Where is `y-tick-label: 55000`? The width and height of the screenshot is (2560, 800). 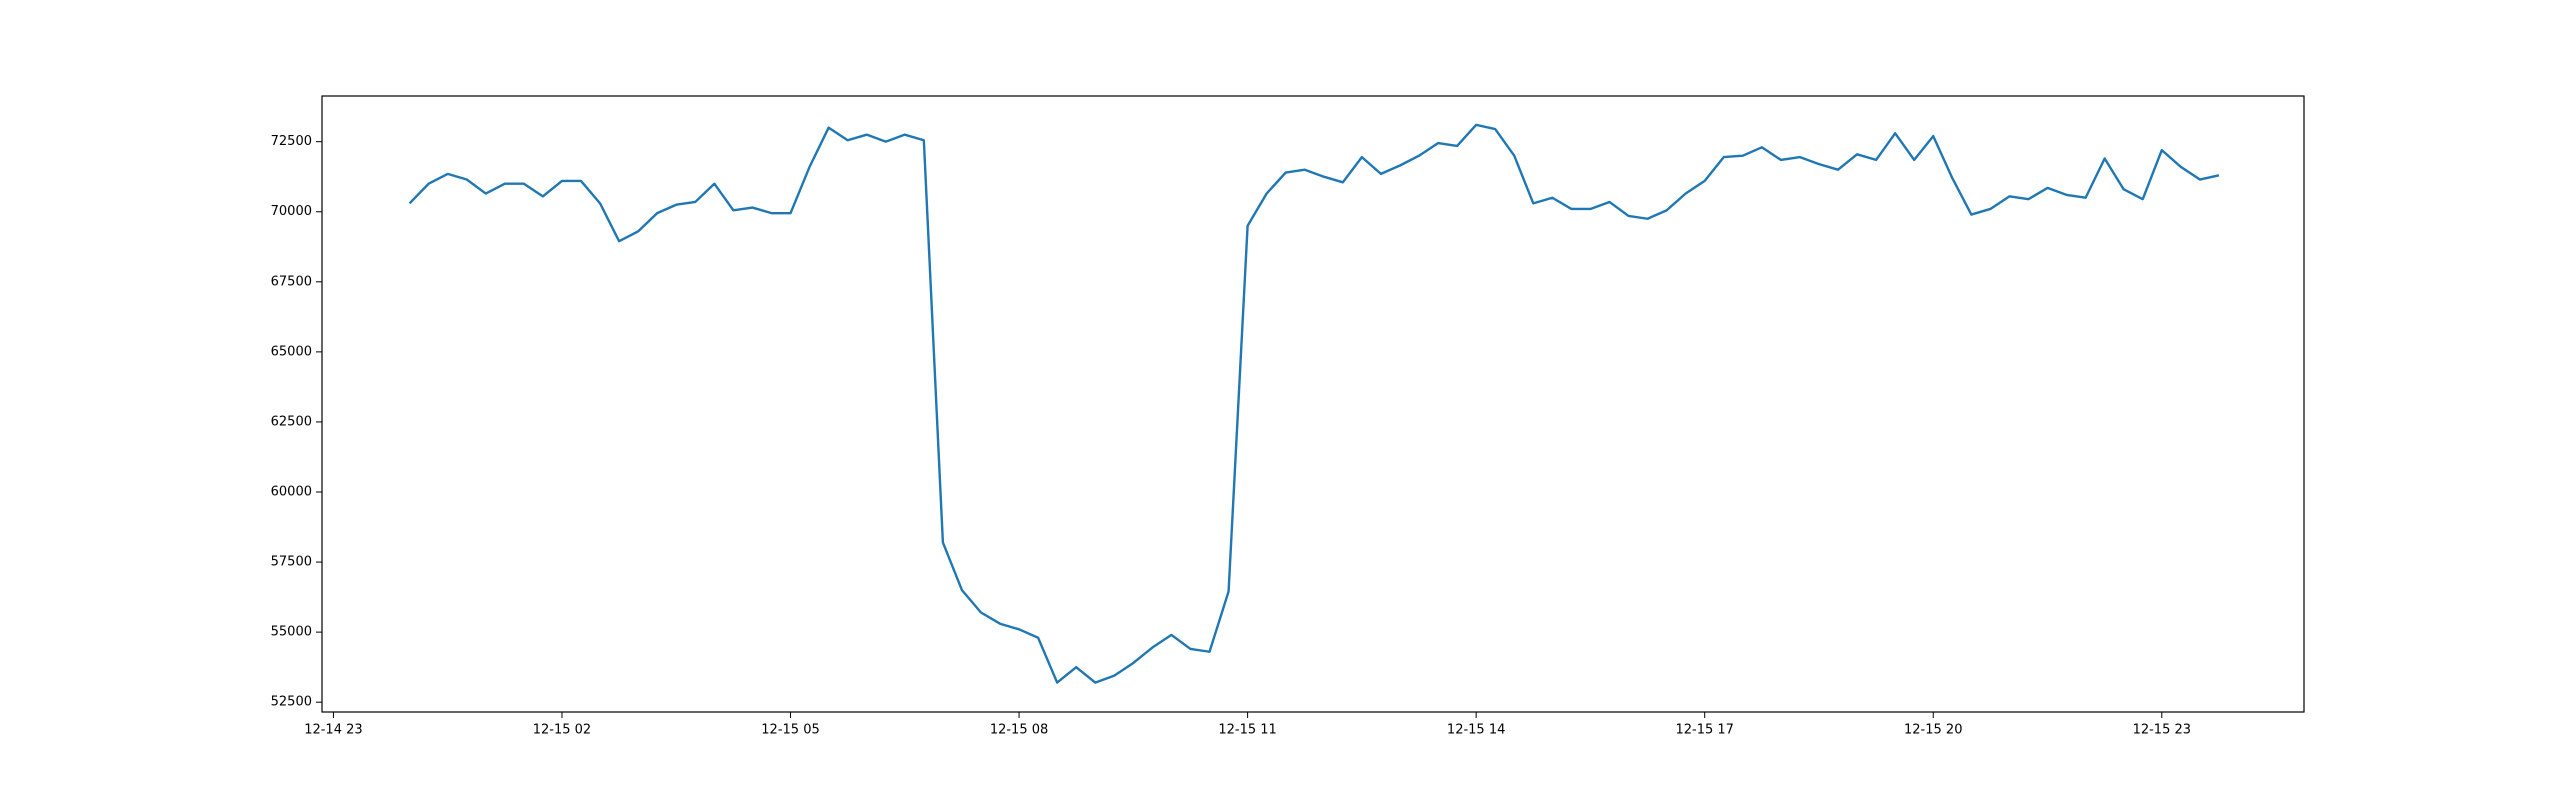 y-tick-label: 55000 is located at coordinates (291, 632).